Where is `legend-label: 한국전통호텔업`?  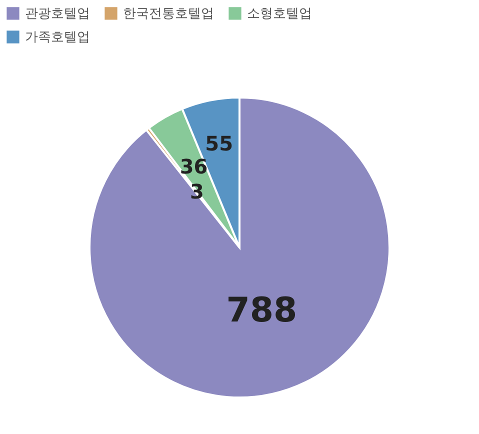
legend-label: 한국전통호텔업 is located at coordinates (168, 12).